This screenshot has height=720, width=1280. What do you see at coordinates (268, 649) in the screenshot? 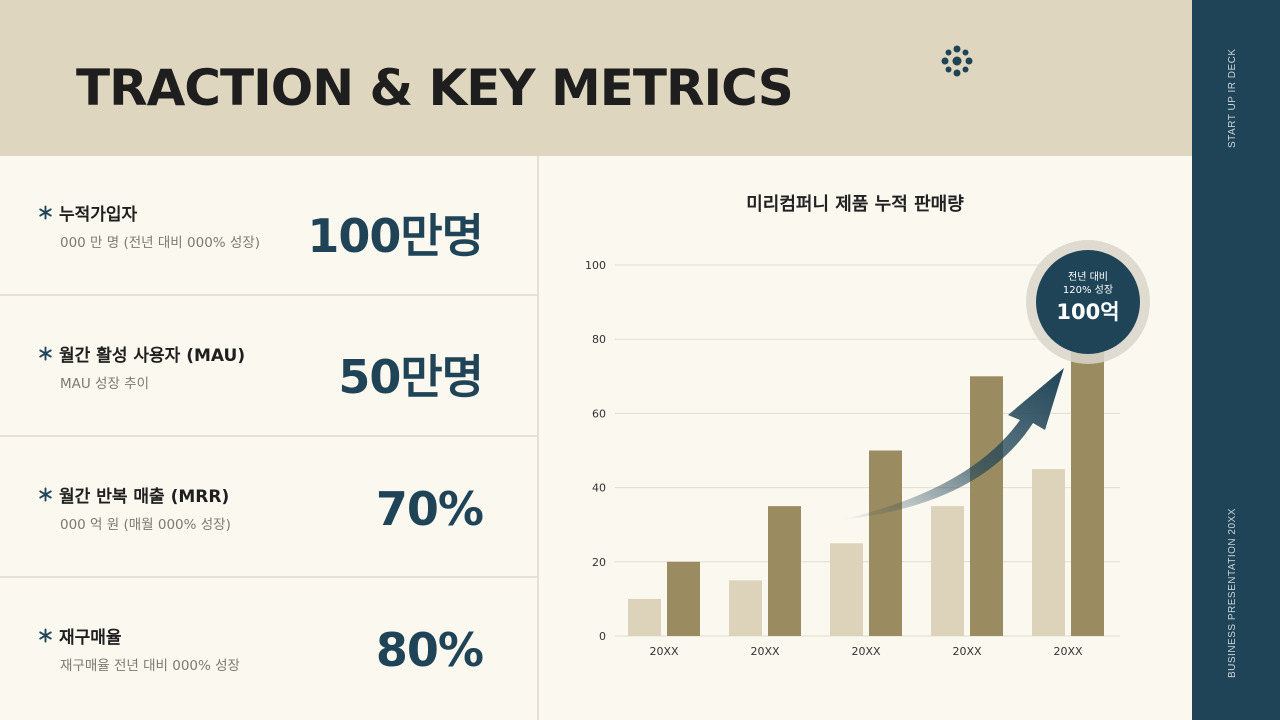
I see `metric-card: 재구매율 재구매율 전년 대비 000% 성장 80%` at bounding box center [268, 649].